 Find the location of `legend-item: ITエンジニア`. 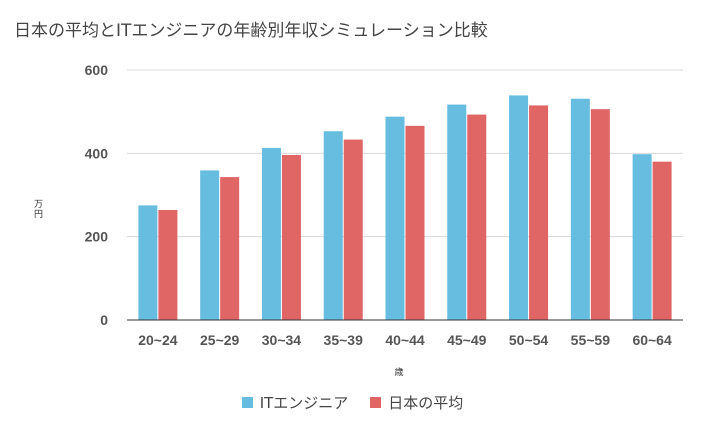

legend-item: ITエンジニア is located at coordinates (295, 402).